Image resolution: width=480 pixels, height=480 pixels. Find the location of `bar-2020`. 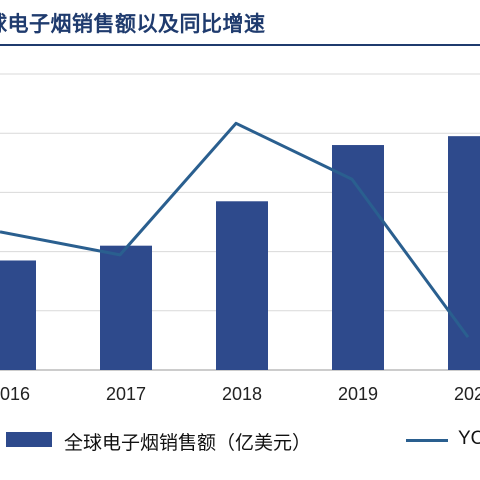

bar-2020 is located at coordinates (464, 253).